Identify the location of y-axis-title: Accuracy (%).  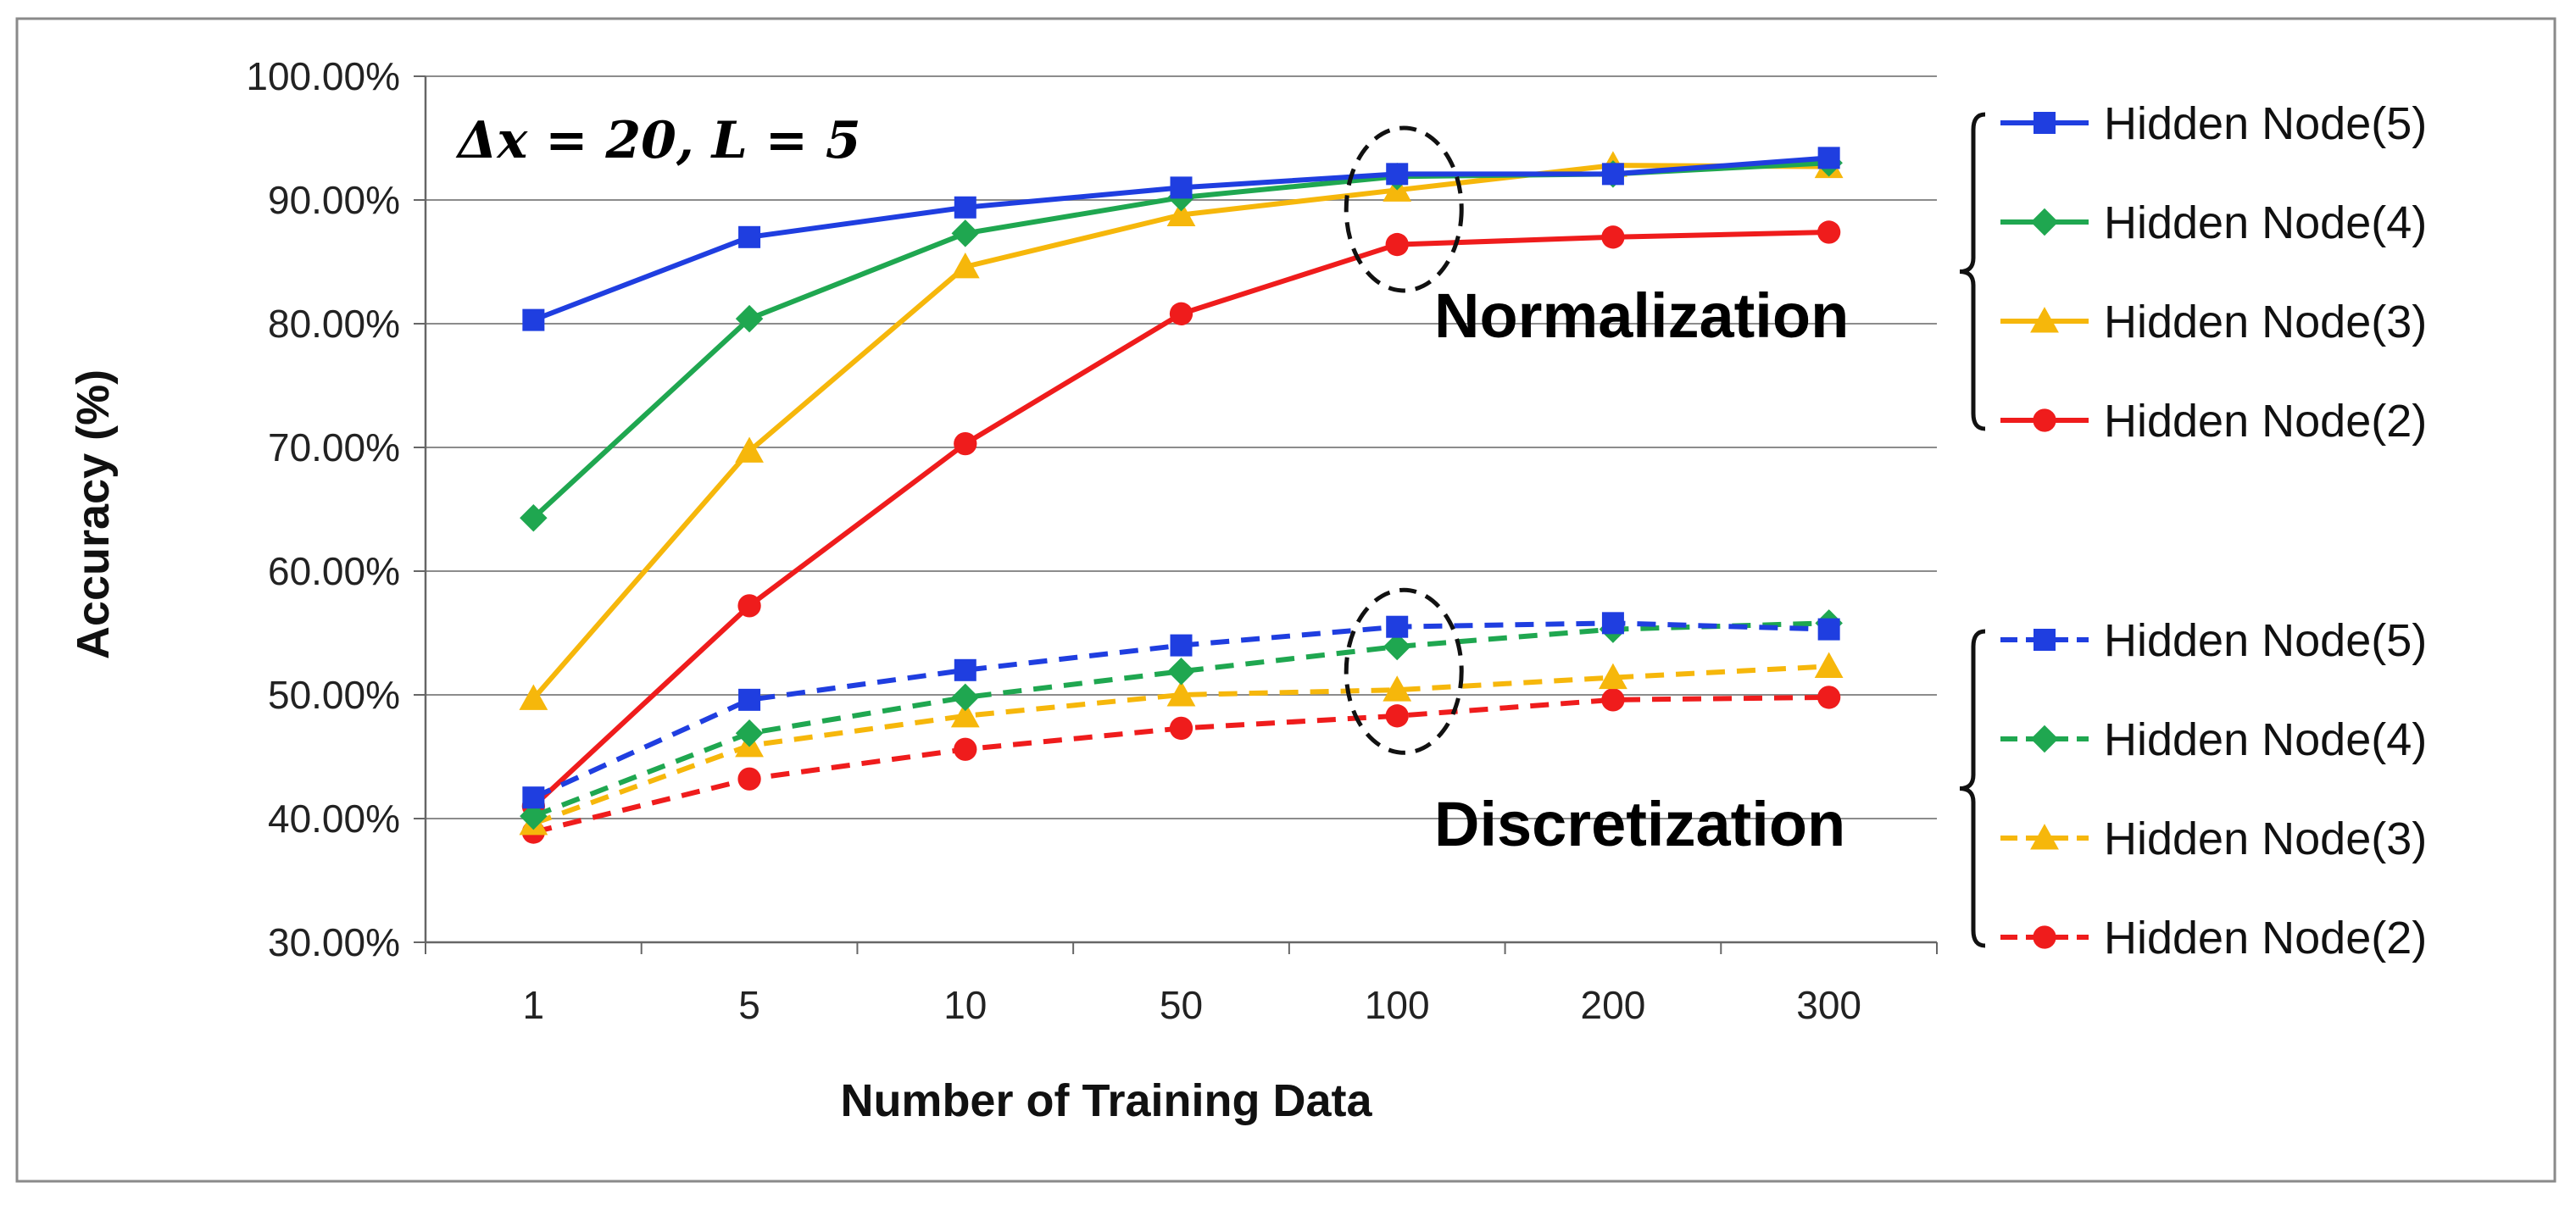
(93, 514).